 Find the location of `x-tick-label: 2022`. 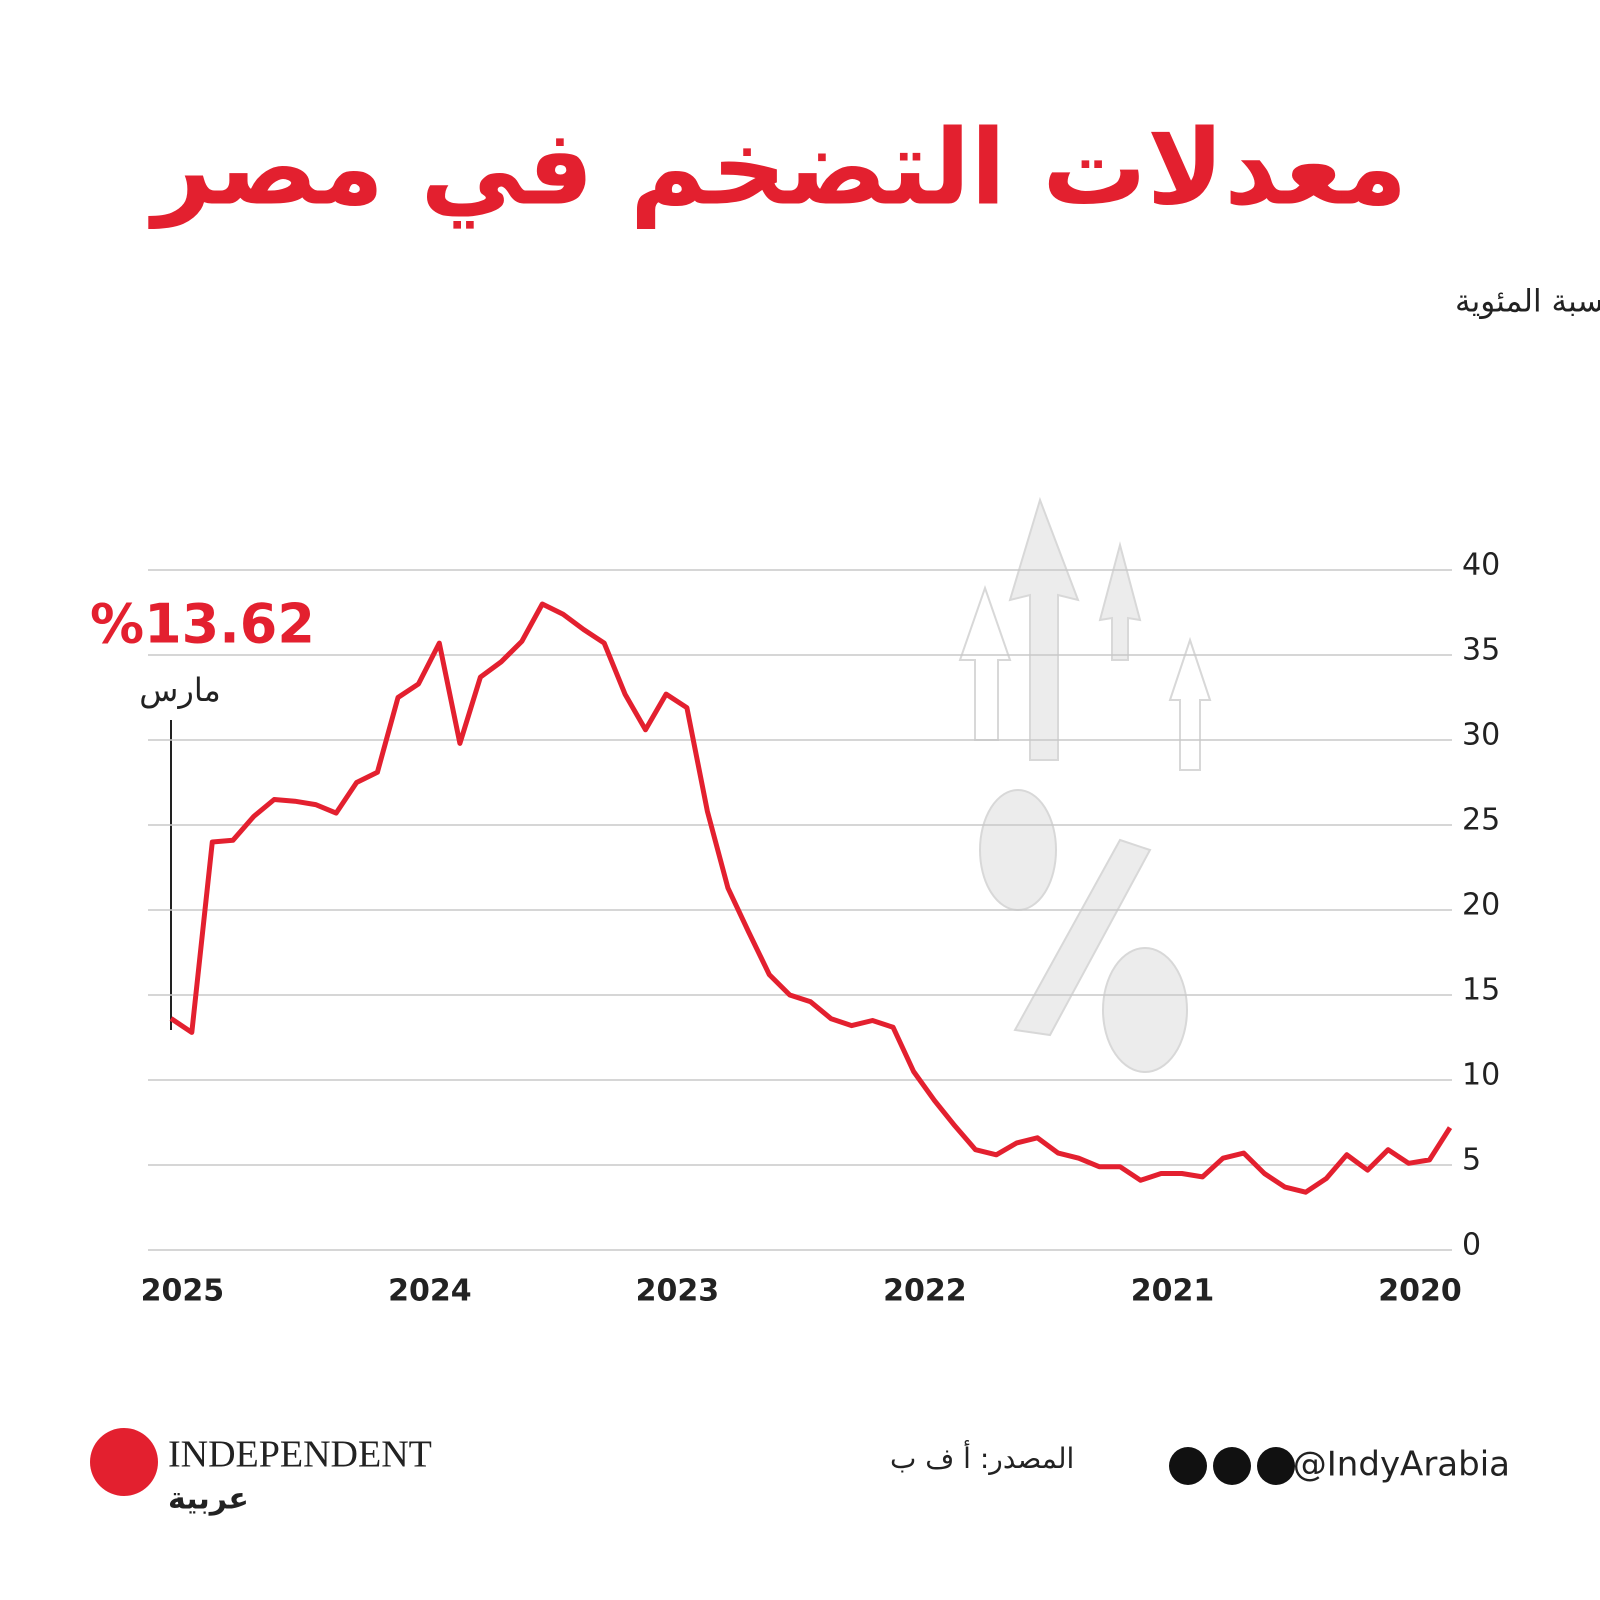

x-tick-label: 2022 is located at coordinates (925, 1291).